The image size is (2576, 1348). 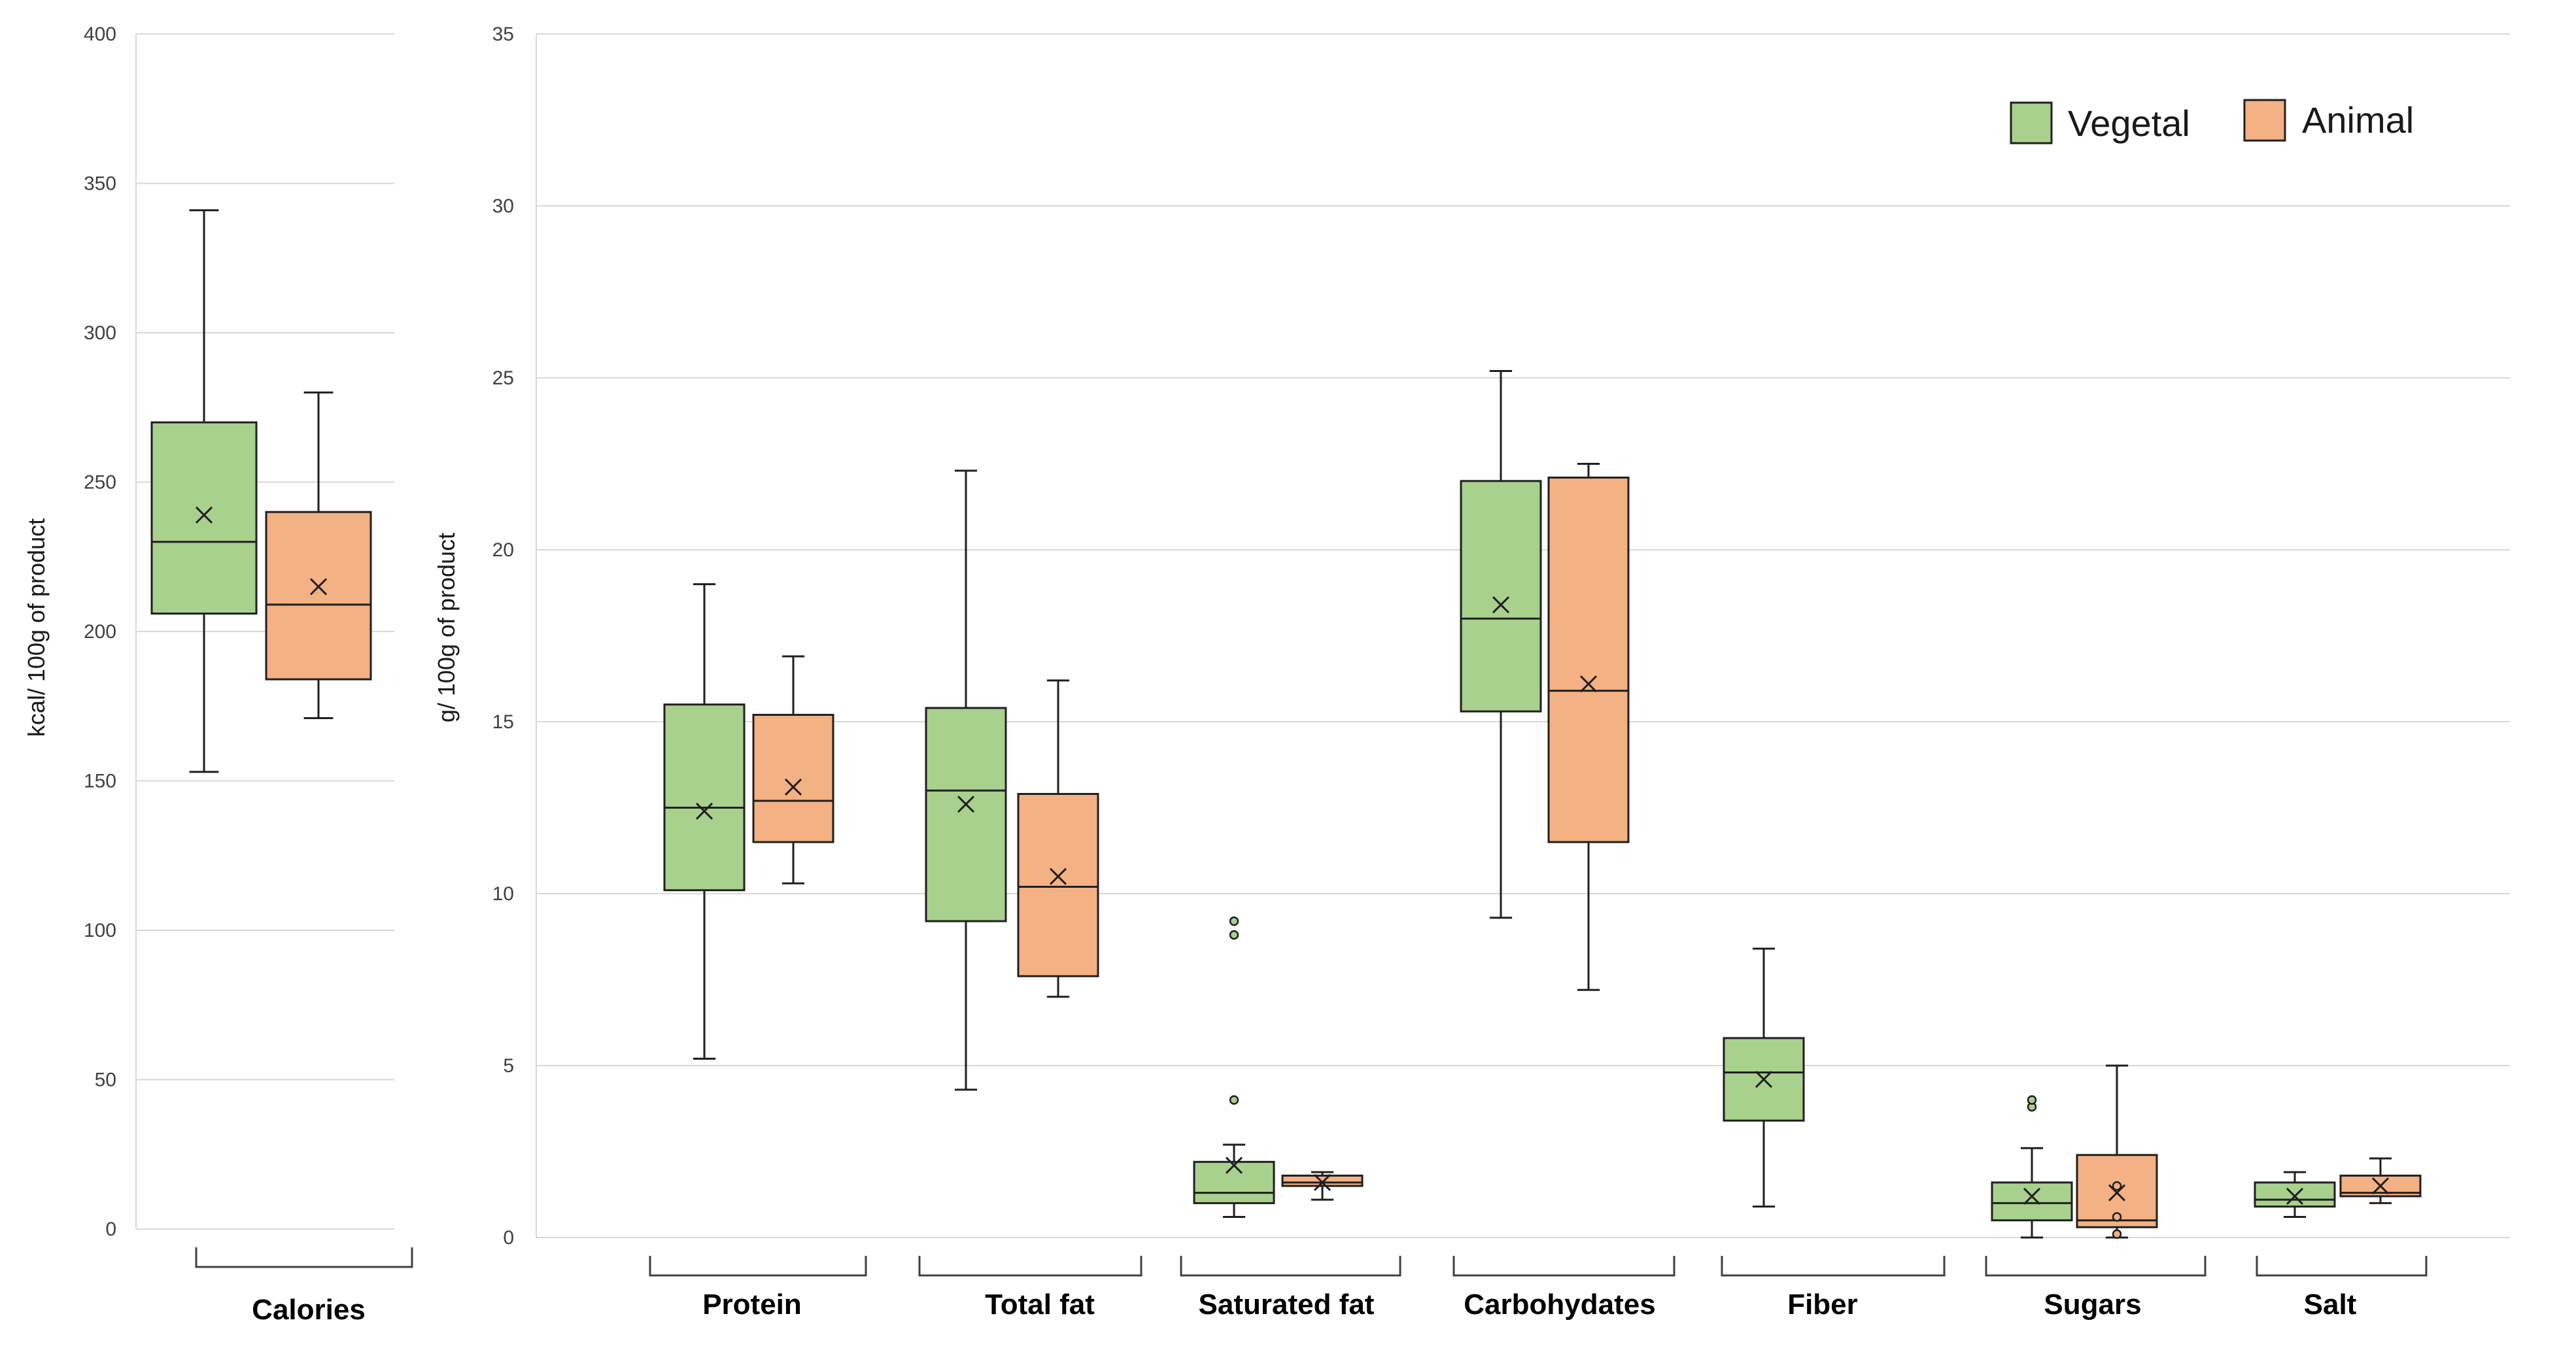 What do you see at coordinates (503, 550) in the screenshot?
I see `nutrients-y-tick-20: 20` at bounding box center [503, 550].